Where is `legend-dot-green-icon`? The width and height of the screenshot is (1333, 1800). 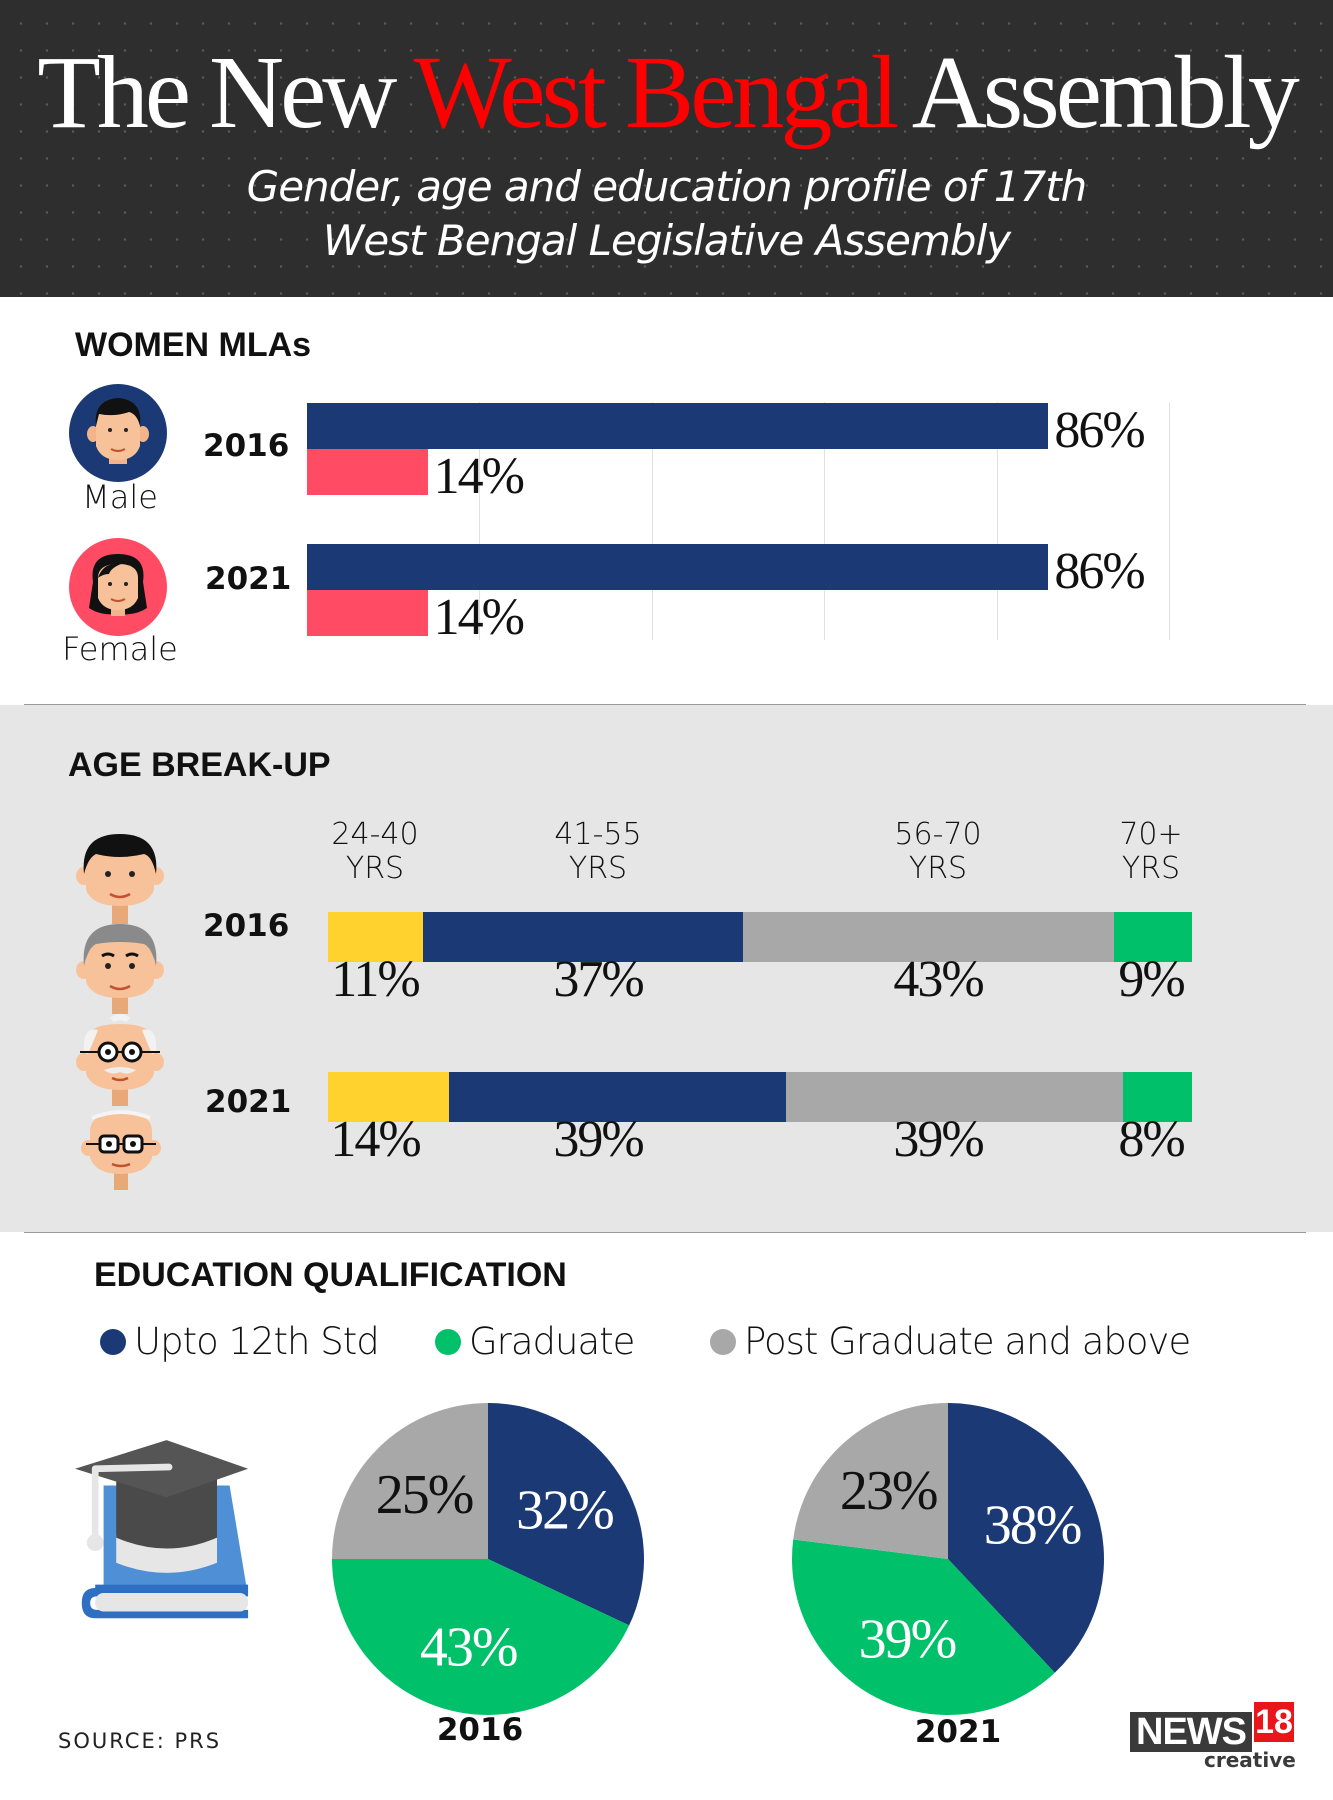
legend-dot-green-icon is located at coordinates (448, 1341).